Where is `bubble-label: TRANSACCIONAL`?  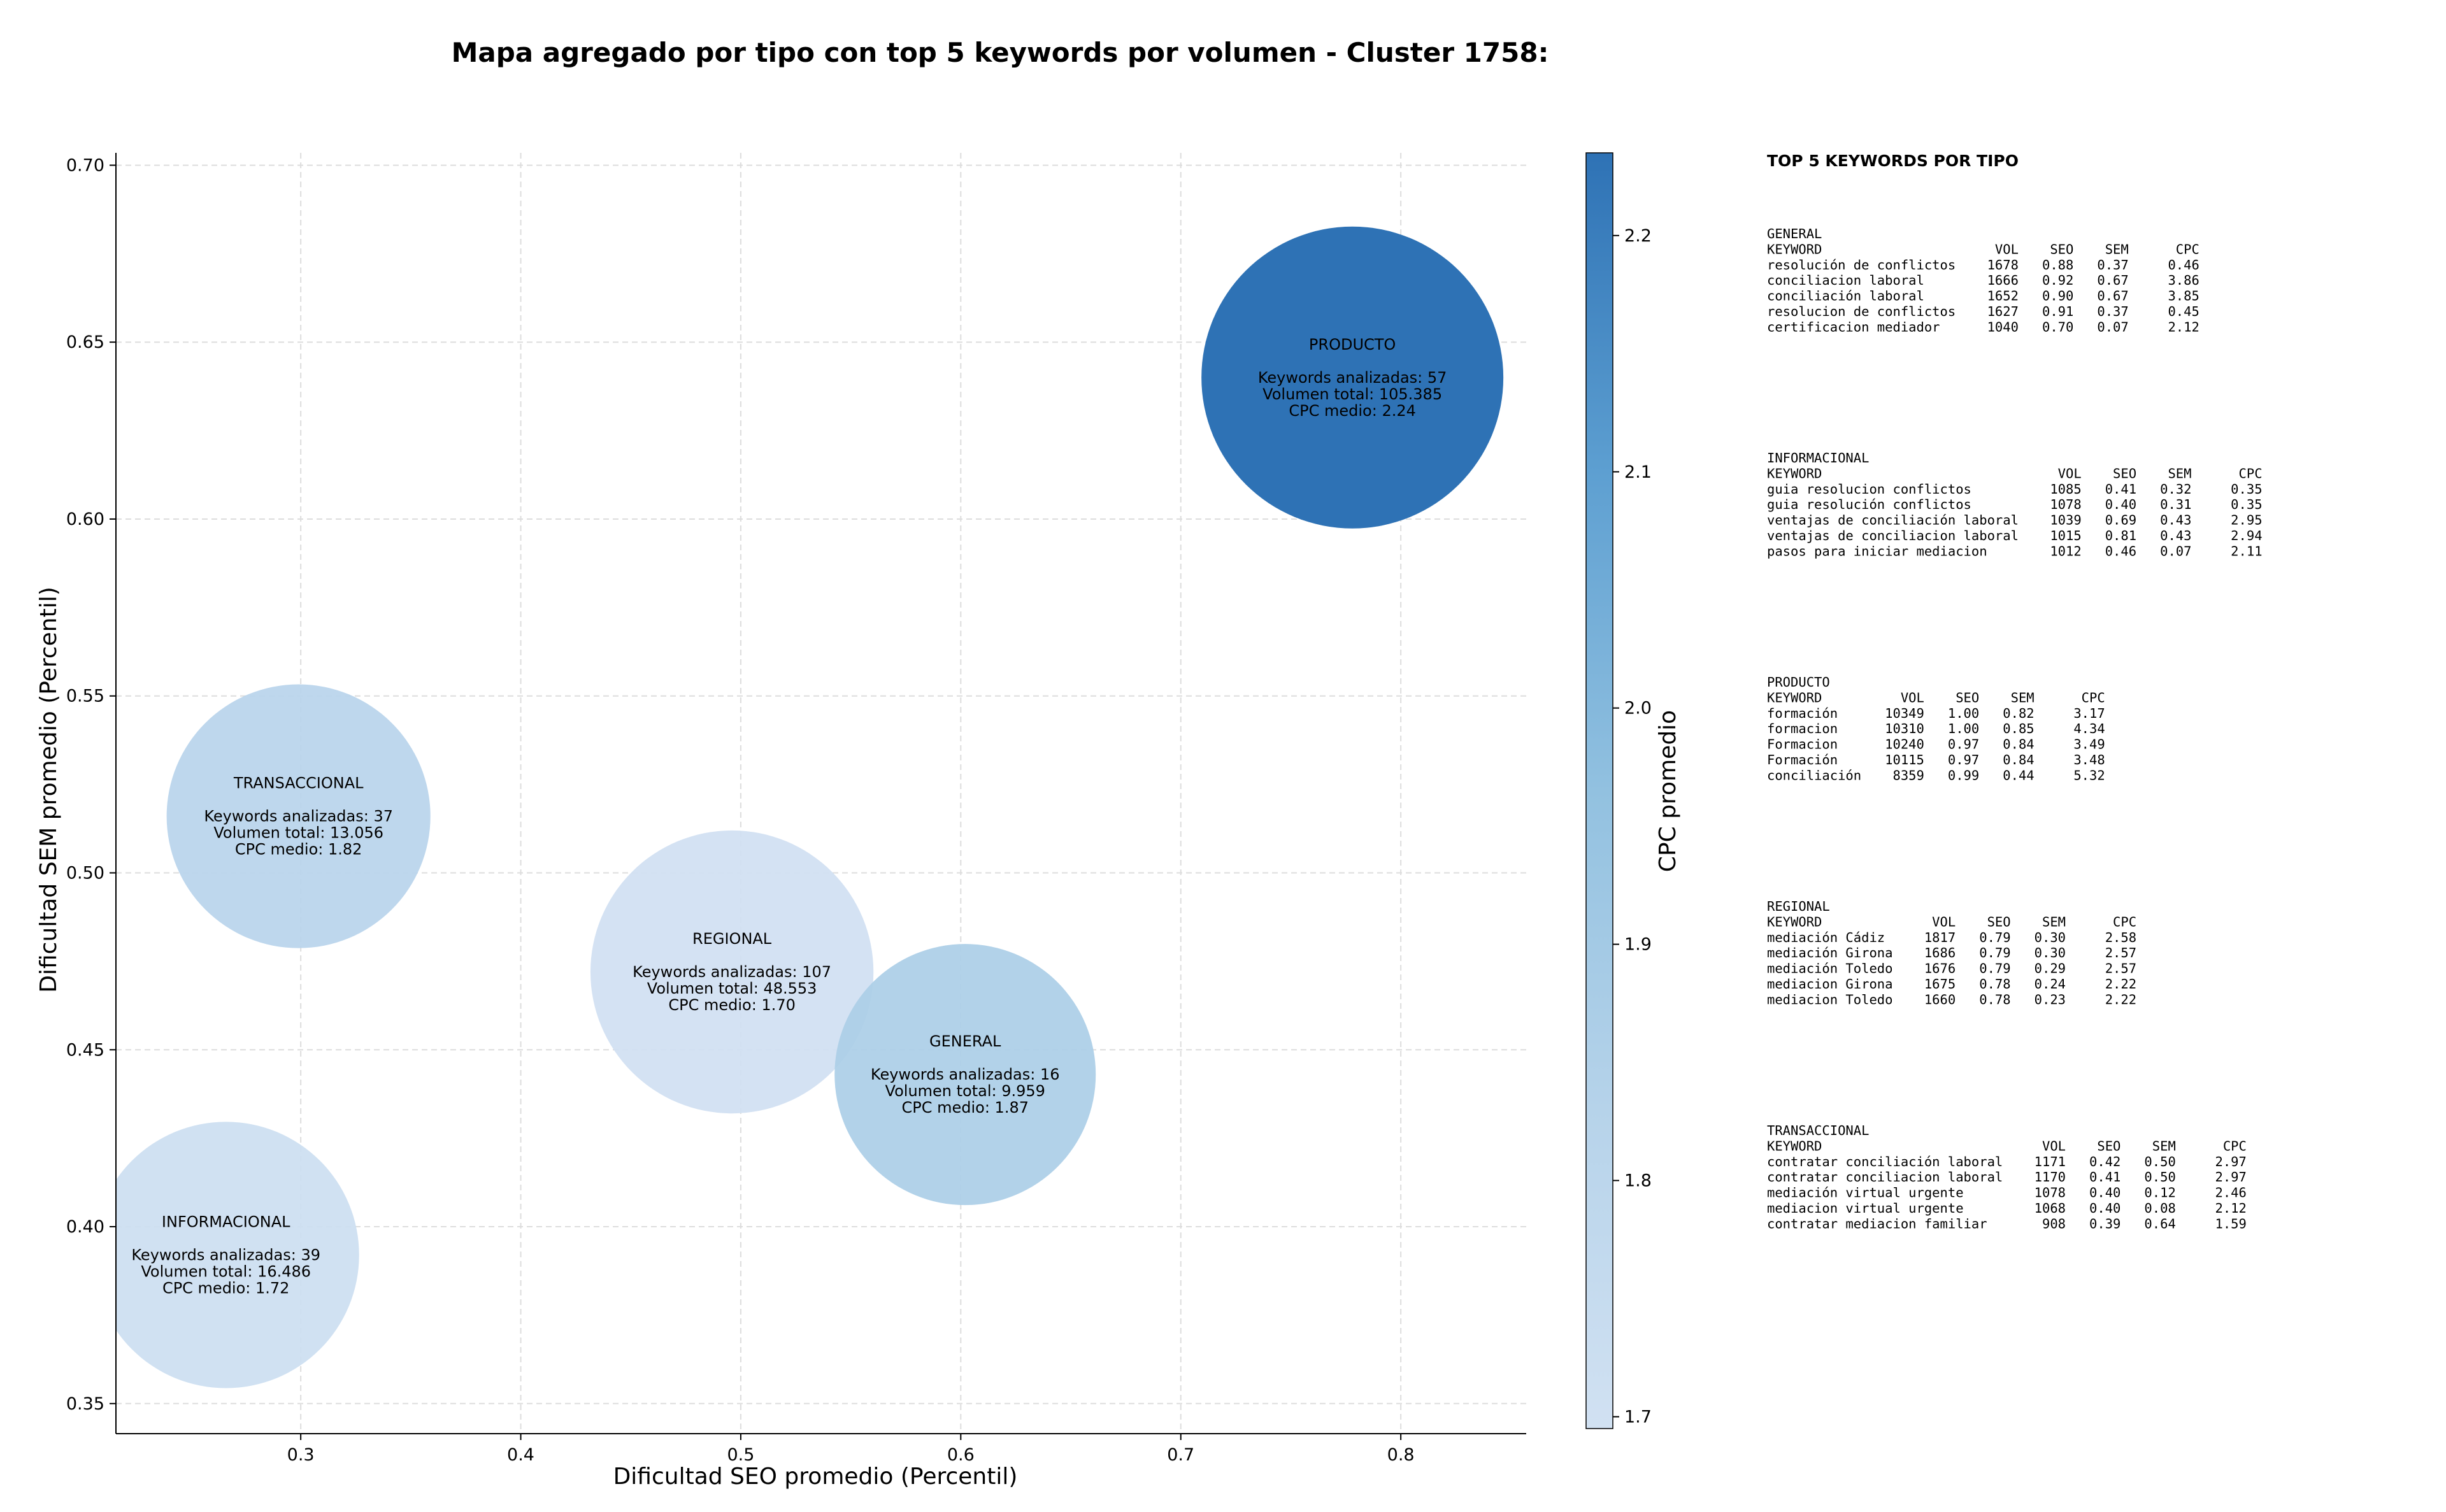 bubble-label: TRANSACCIONAL is located at coordinates (299, 783).